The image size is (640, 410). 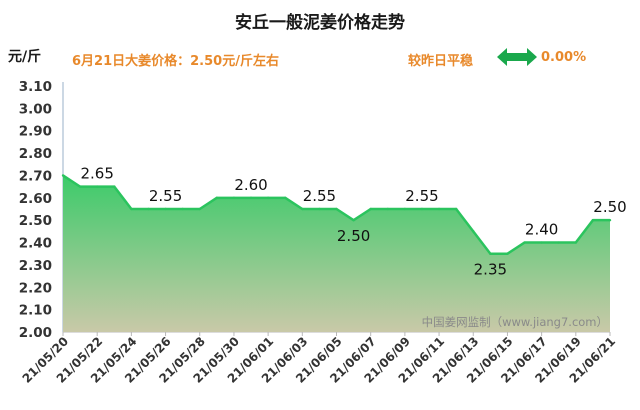 I want to click on y-tick-label: 2.10, so click(x=35, y=311).